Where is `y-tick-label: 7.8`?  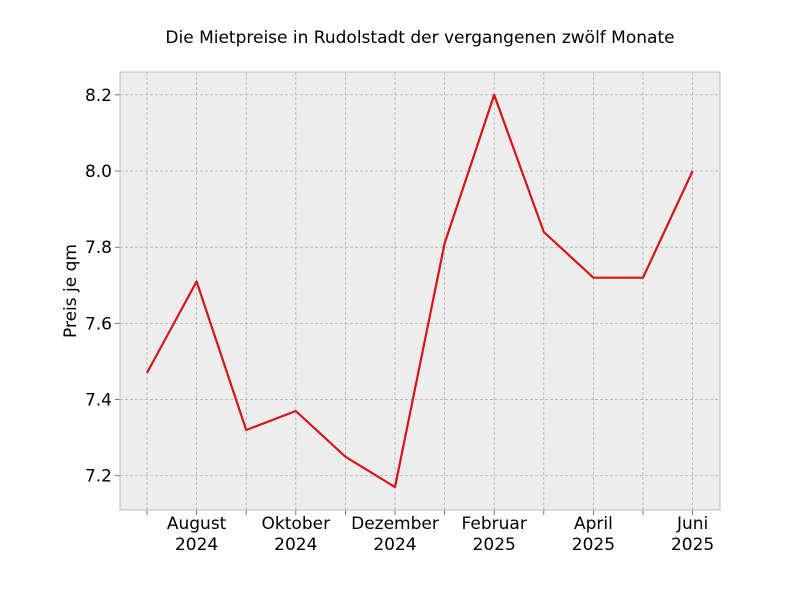
y-tick-label: 7.8 is located at coordinates (98, 248).